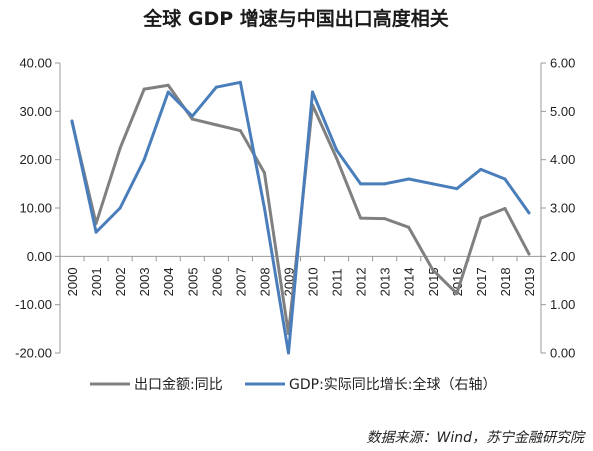 Image resolution: width=593 pixels, height=451 pixels. What do you see at coordinates (39, 256) in the screenshot?
I see `left-tick-label: 0.00` at bounding box center [39, 256].